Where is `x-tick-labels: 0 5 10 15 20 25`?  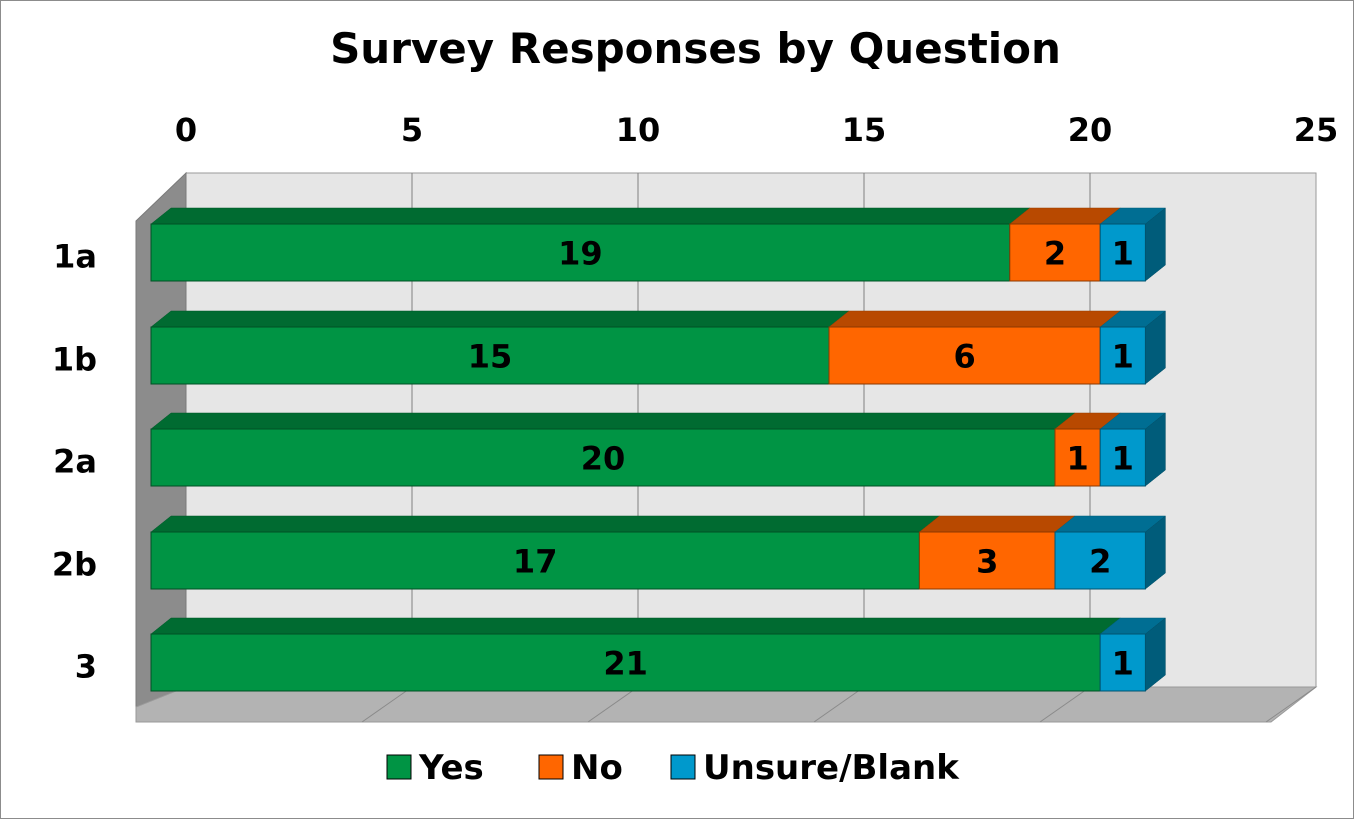 x-tick-labels: 0 5 10 15 20 25 is located at coordinates (756, 130).